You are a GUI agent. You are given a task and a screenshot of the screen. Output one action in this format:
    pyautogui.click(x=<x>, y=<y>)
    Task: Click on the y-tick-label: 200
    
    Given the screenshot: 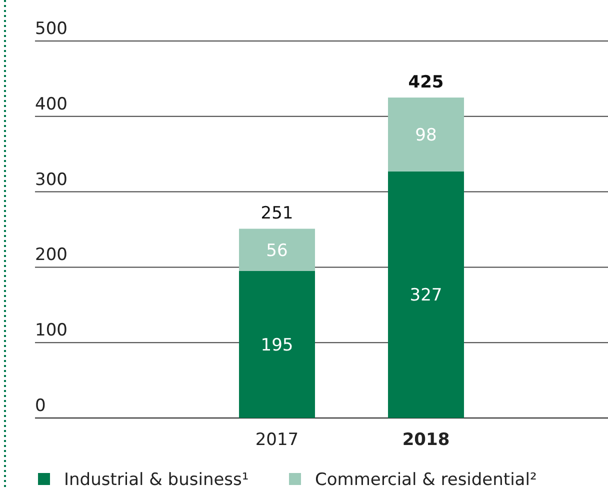 What is the action you would take?
    pyautogui.click(x=51, y=255)
    